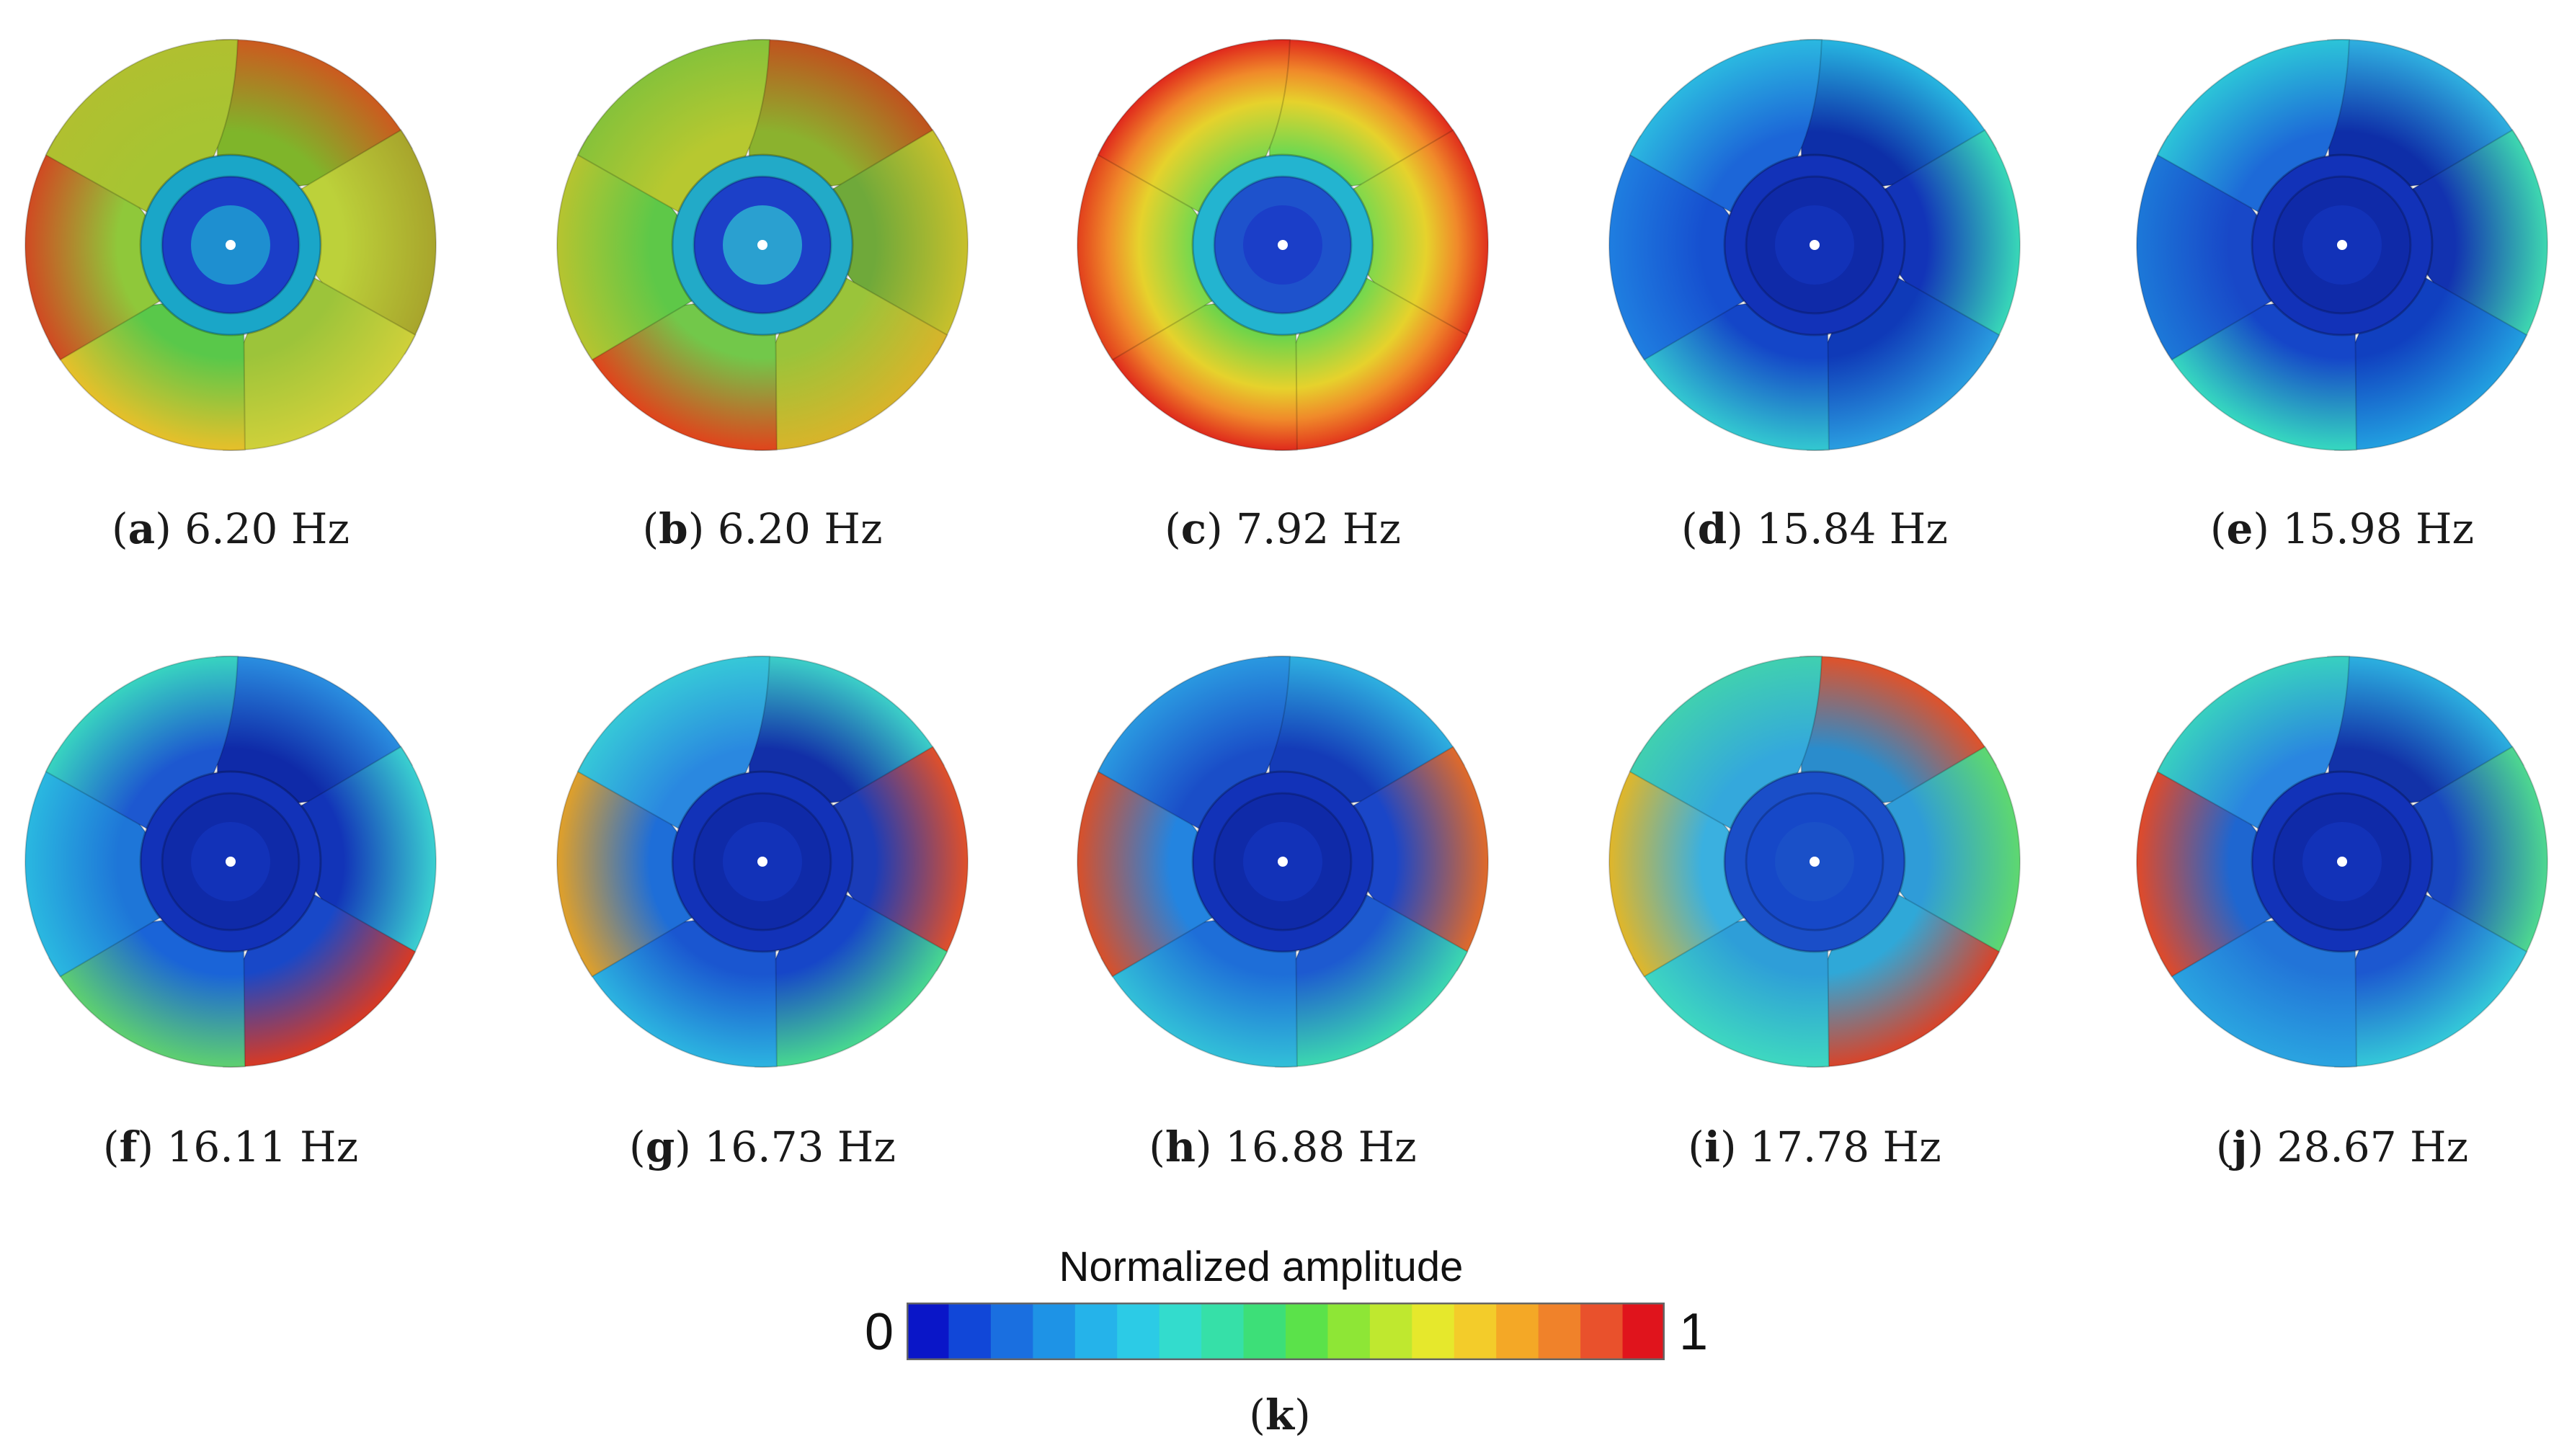 Image resolution: width=2559 pixels, height=1456 pixels. I want to click on fan-mode-shape-h, so click(1283, 862).